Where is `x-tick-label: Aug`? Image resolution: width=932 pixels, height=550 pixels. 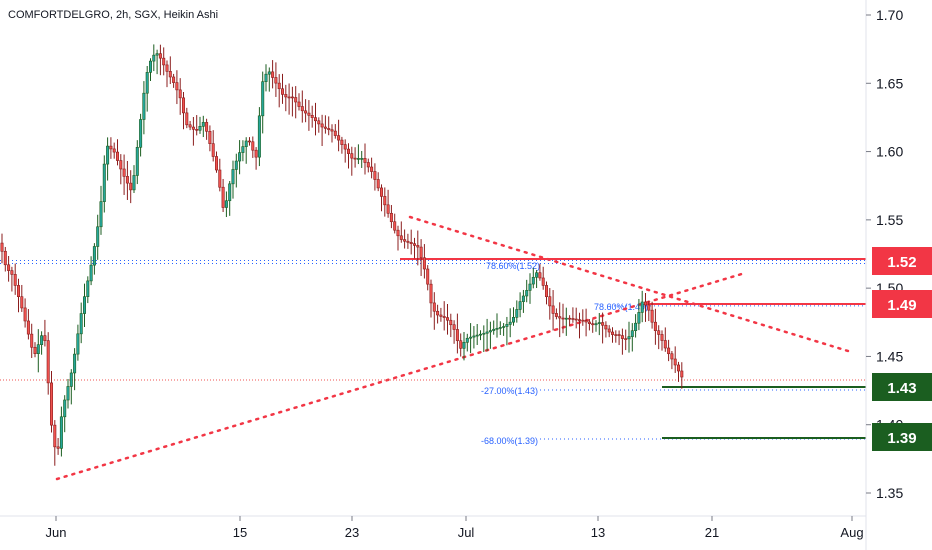
x-tick-label: Aug is located at coordinates (851, 532).